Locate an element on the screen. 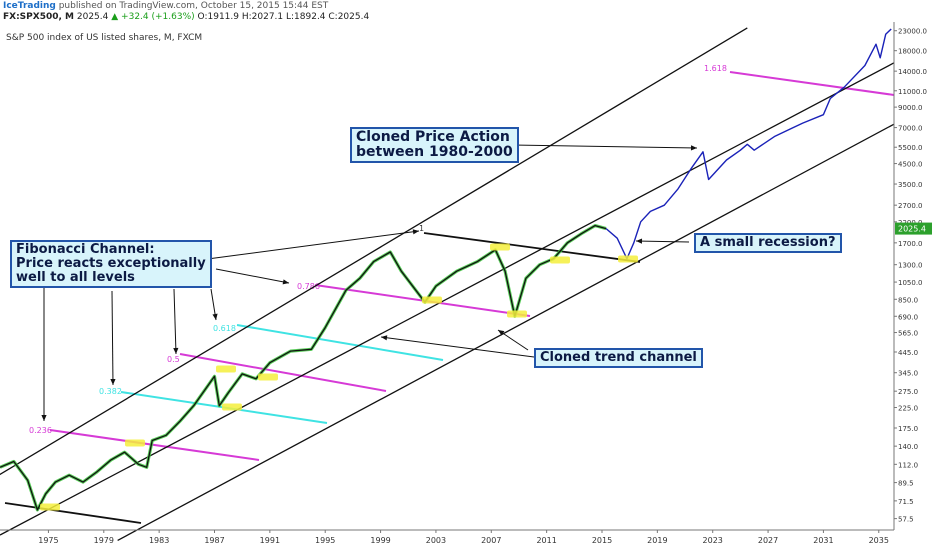 The height and width of the screenshot is (550, 932). y-tick-label: 18000.0 is located at coordinates (912, 52).